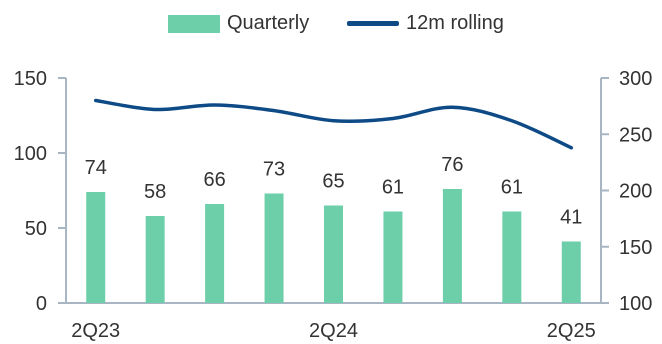 This screenshot has width=662, height=344. What do you see at coordinates (333, 331) in the screenshot?
I see `x-tick-label-2q24: 2Q24` at bounding box center [333, 331].